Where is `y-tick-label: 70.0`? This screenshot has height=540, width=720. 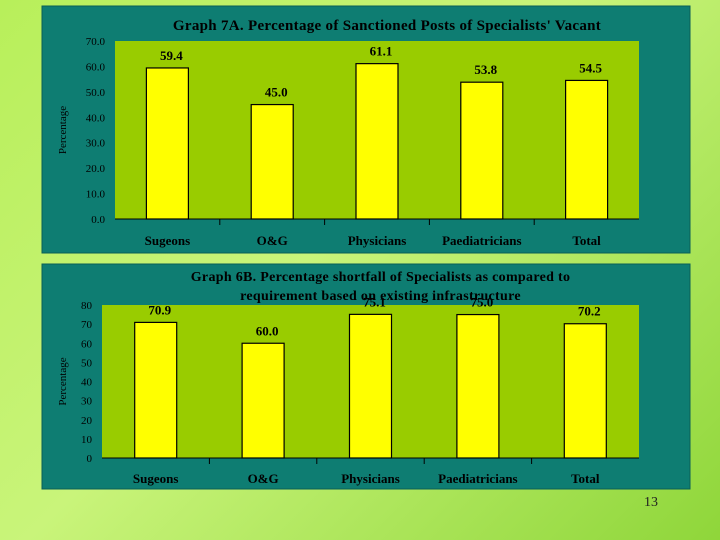
y-tick-label: 70.0 is located at coordinates (96, 42).